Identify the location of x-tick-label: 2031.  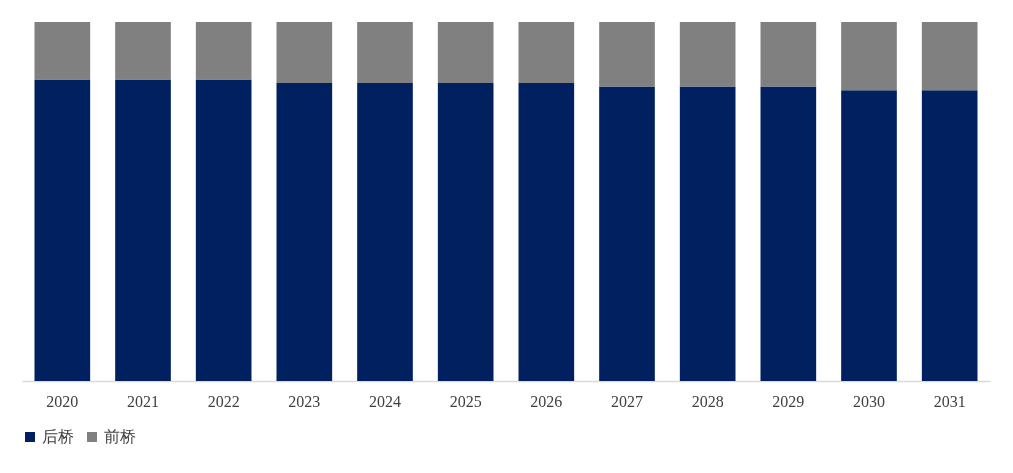
(949, 401).